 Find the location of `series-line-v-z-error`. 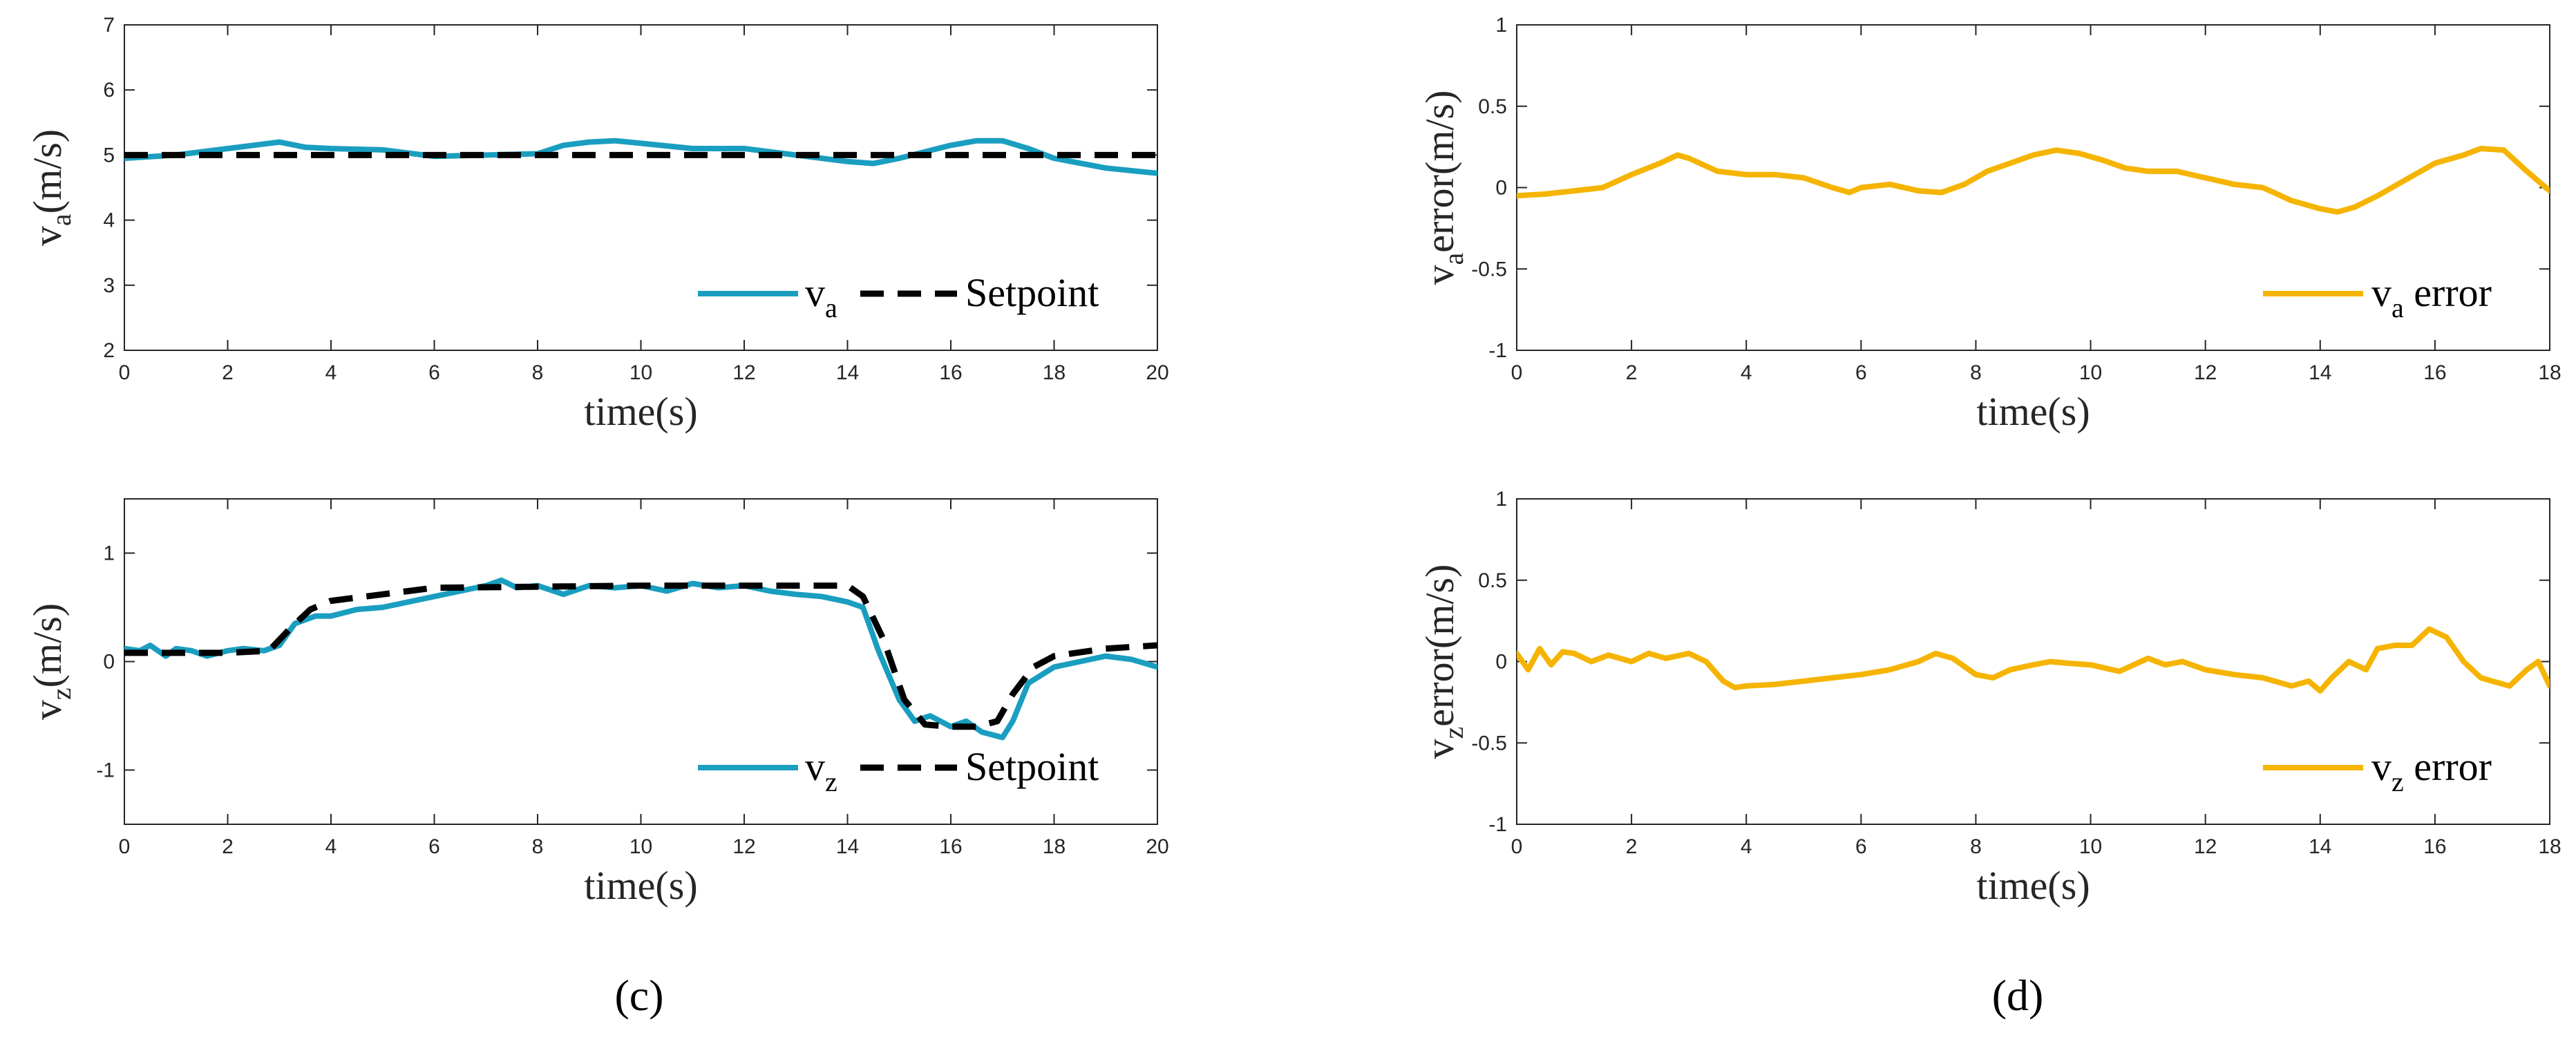

series-line-v-z-error is located at coordinates (2033, 660).